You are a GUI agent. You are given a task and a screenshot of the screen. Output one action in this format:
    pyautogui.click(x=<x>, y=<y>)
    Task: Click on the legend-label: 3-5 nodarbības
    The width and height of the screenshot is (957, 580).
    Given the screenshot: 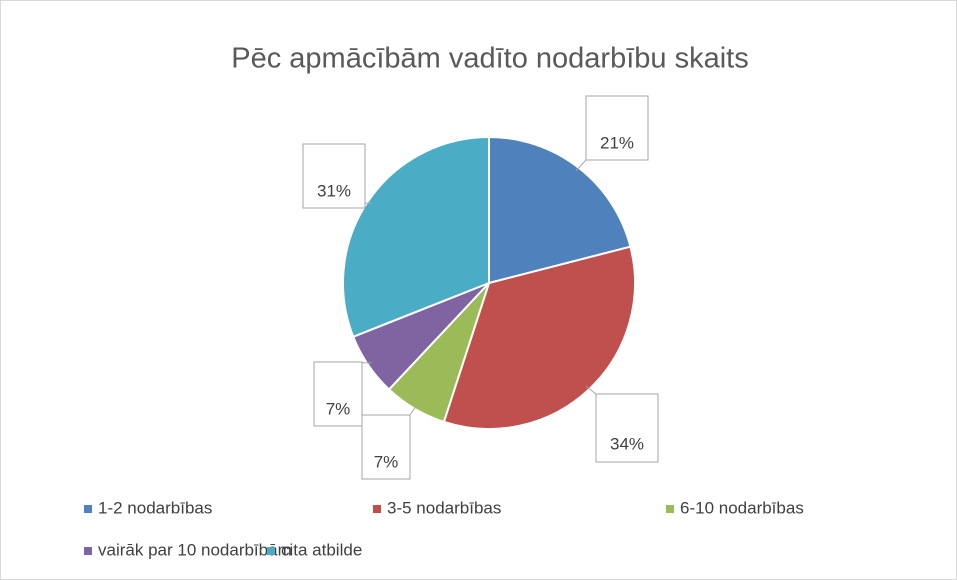 What is the action you would take?
    pyautogui.click(x=444, y=507)
    